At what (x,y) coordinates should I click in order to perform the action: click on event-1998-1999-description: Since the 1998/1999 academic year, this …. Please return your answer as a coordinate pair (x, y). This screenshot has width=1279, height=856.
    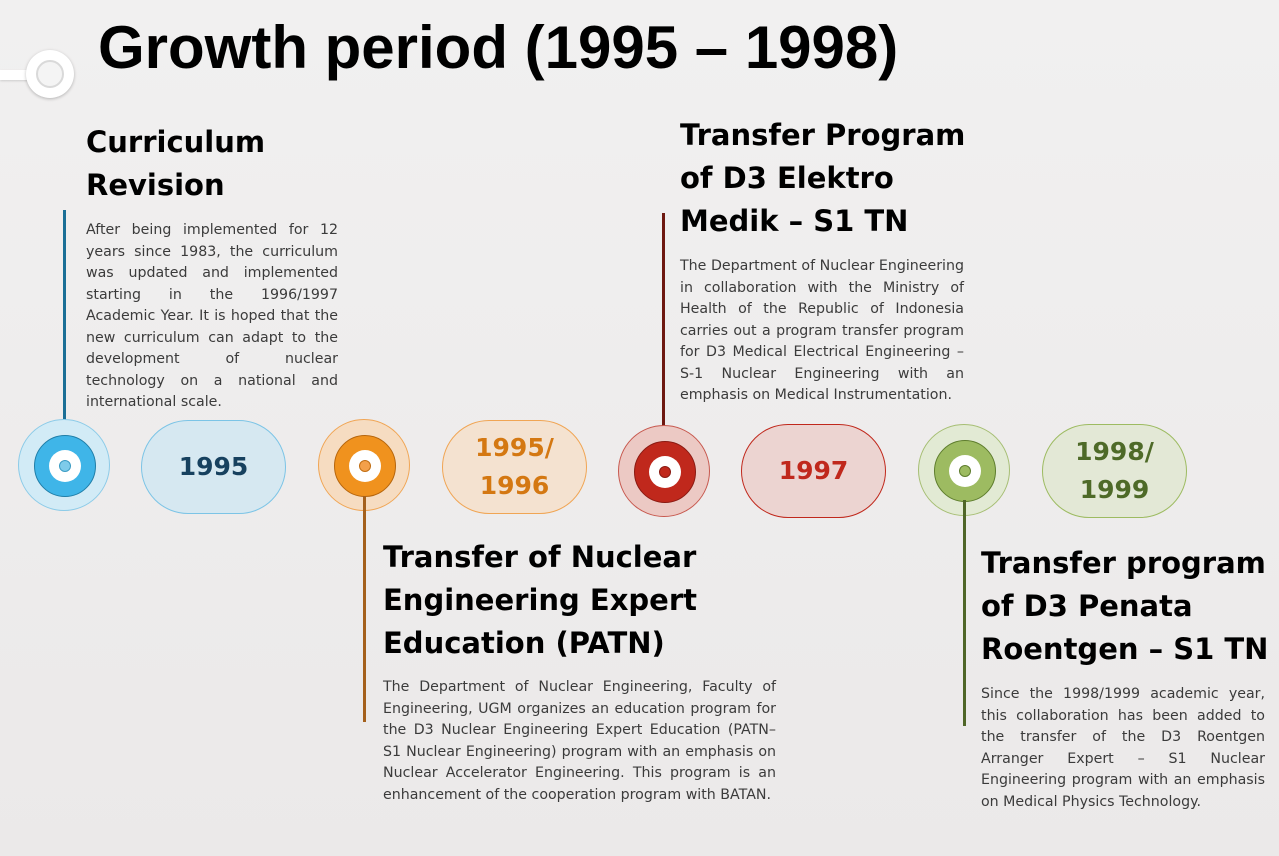
    Looking at the image, I should click on (1123, 748).